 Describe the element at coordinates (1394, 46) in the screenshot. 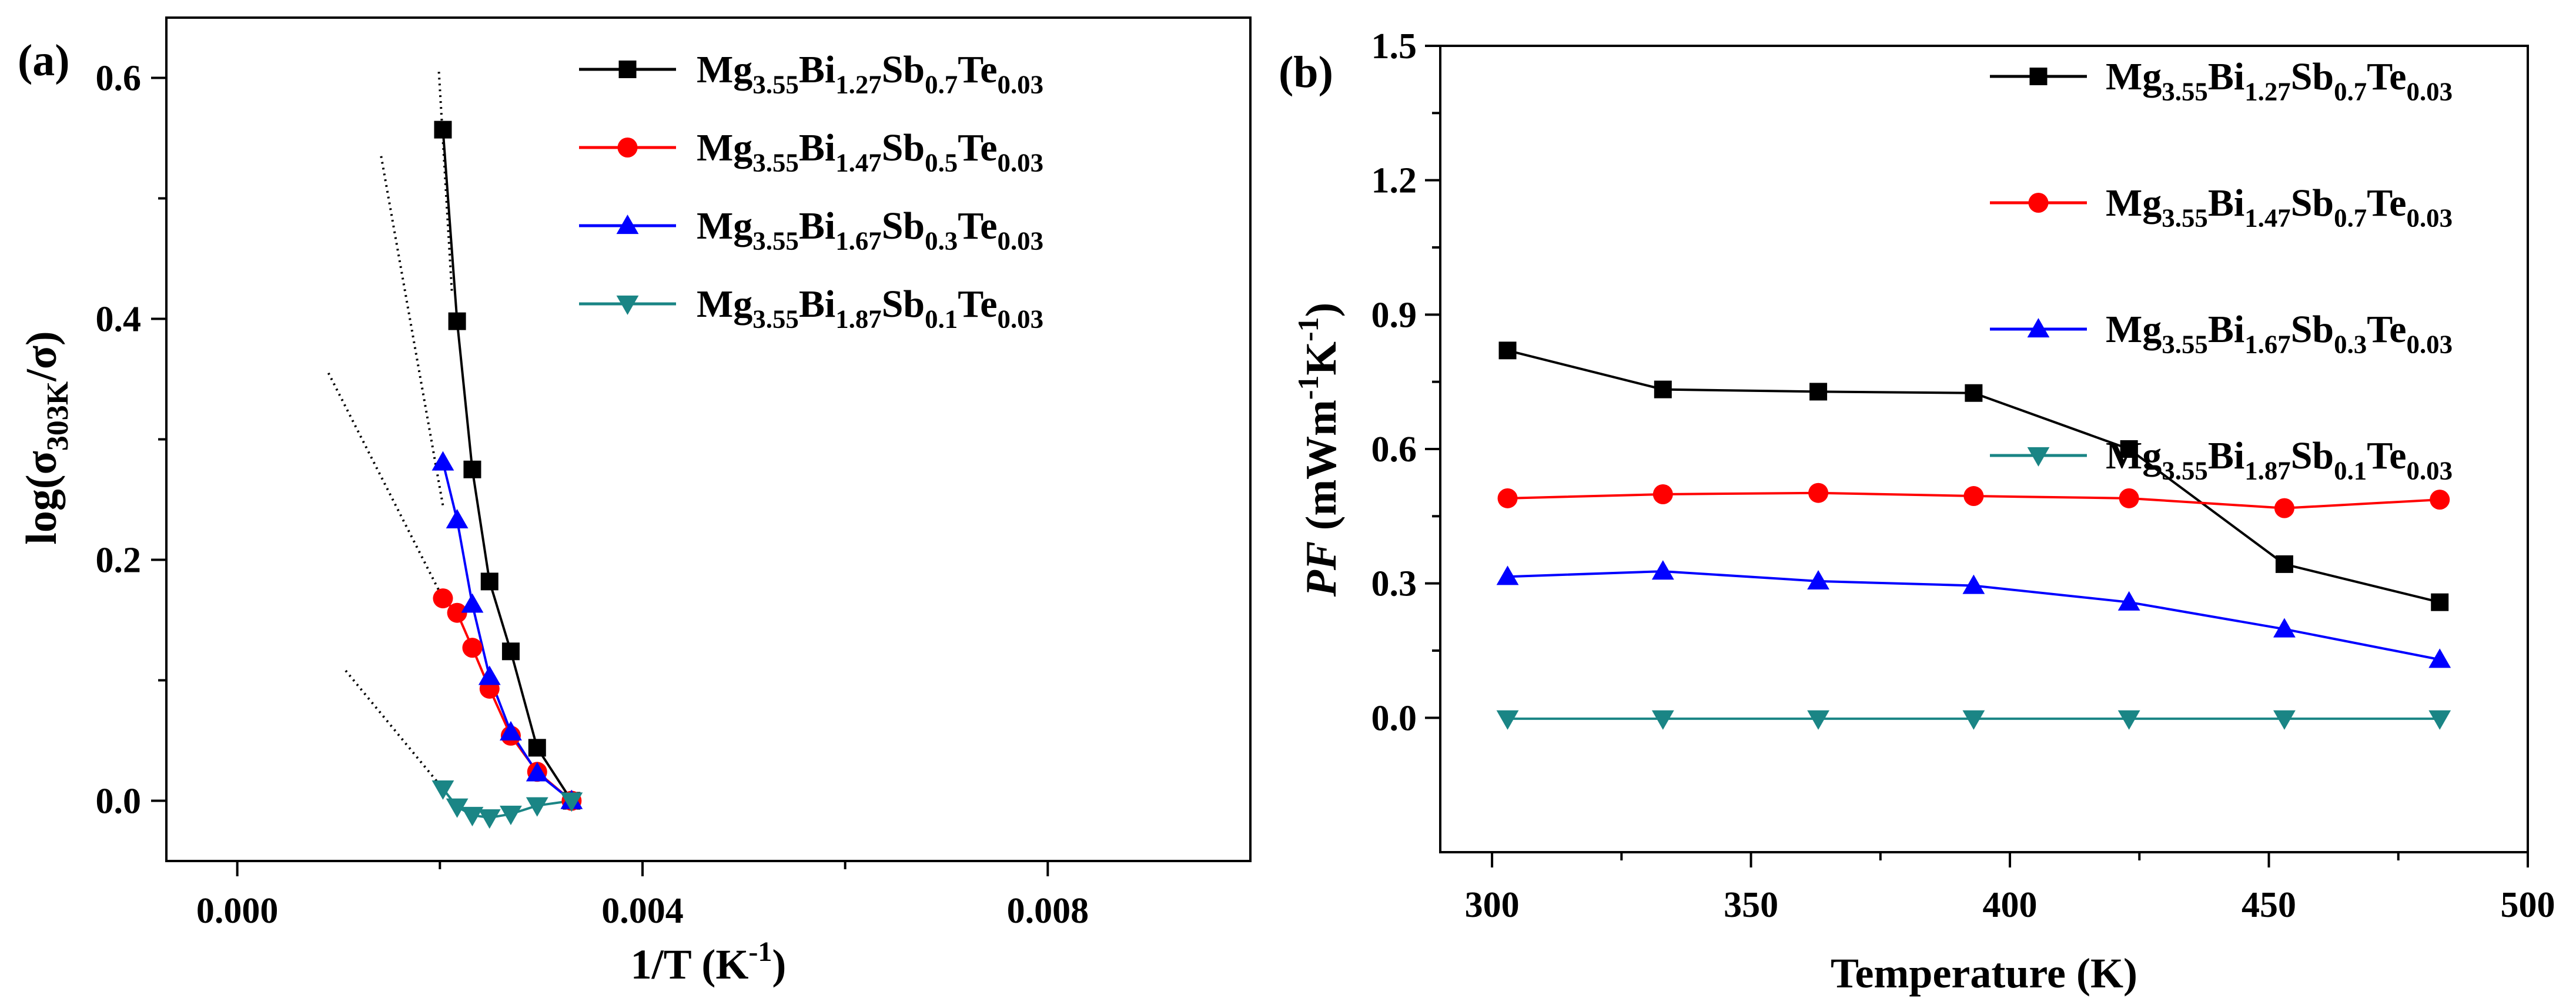

I see `y-tick-label: 1.5` at that location.